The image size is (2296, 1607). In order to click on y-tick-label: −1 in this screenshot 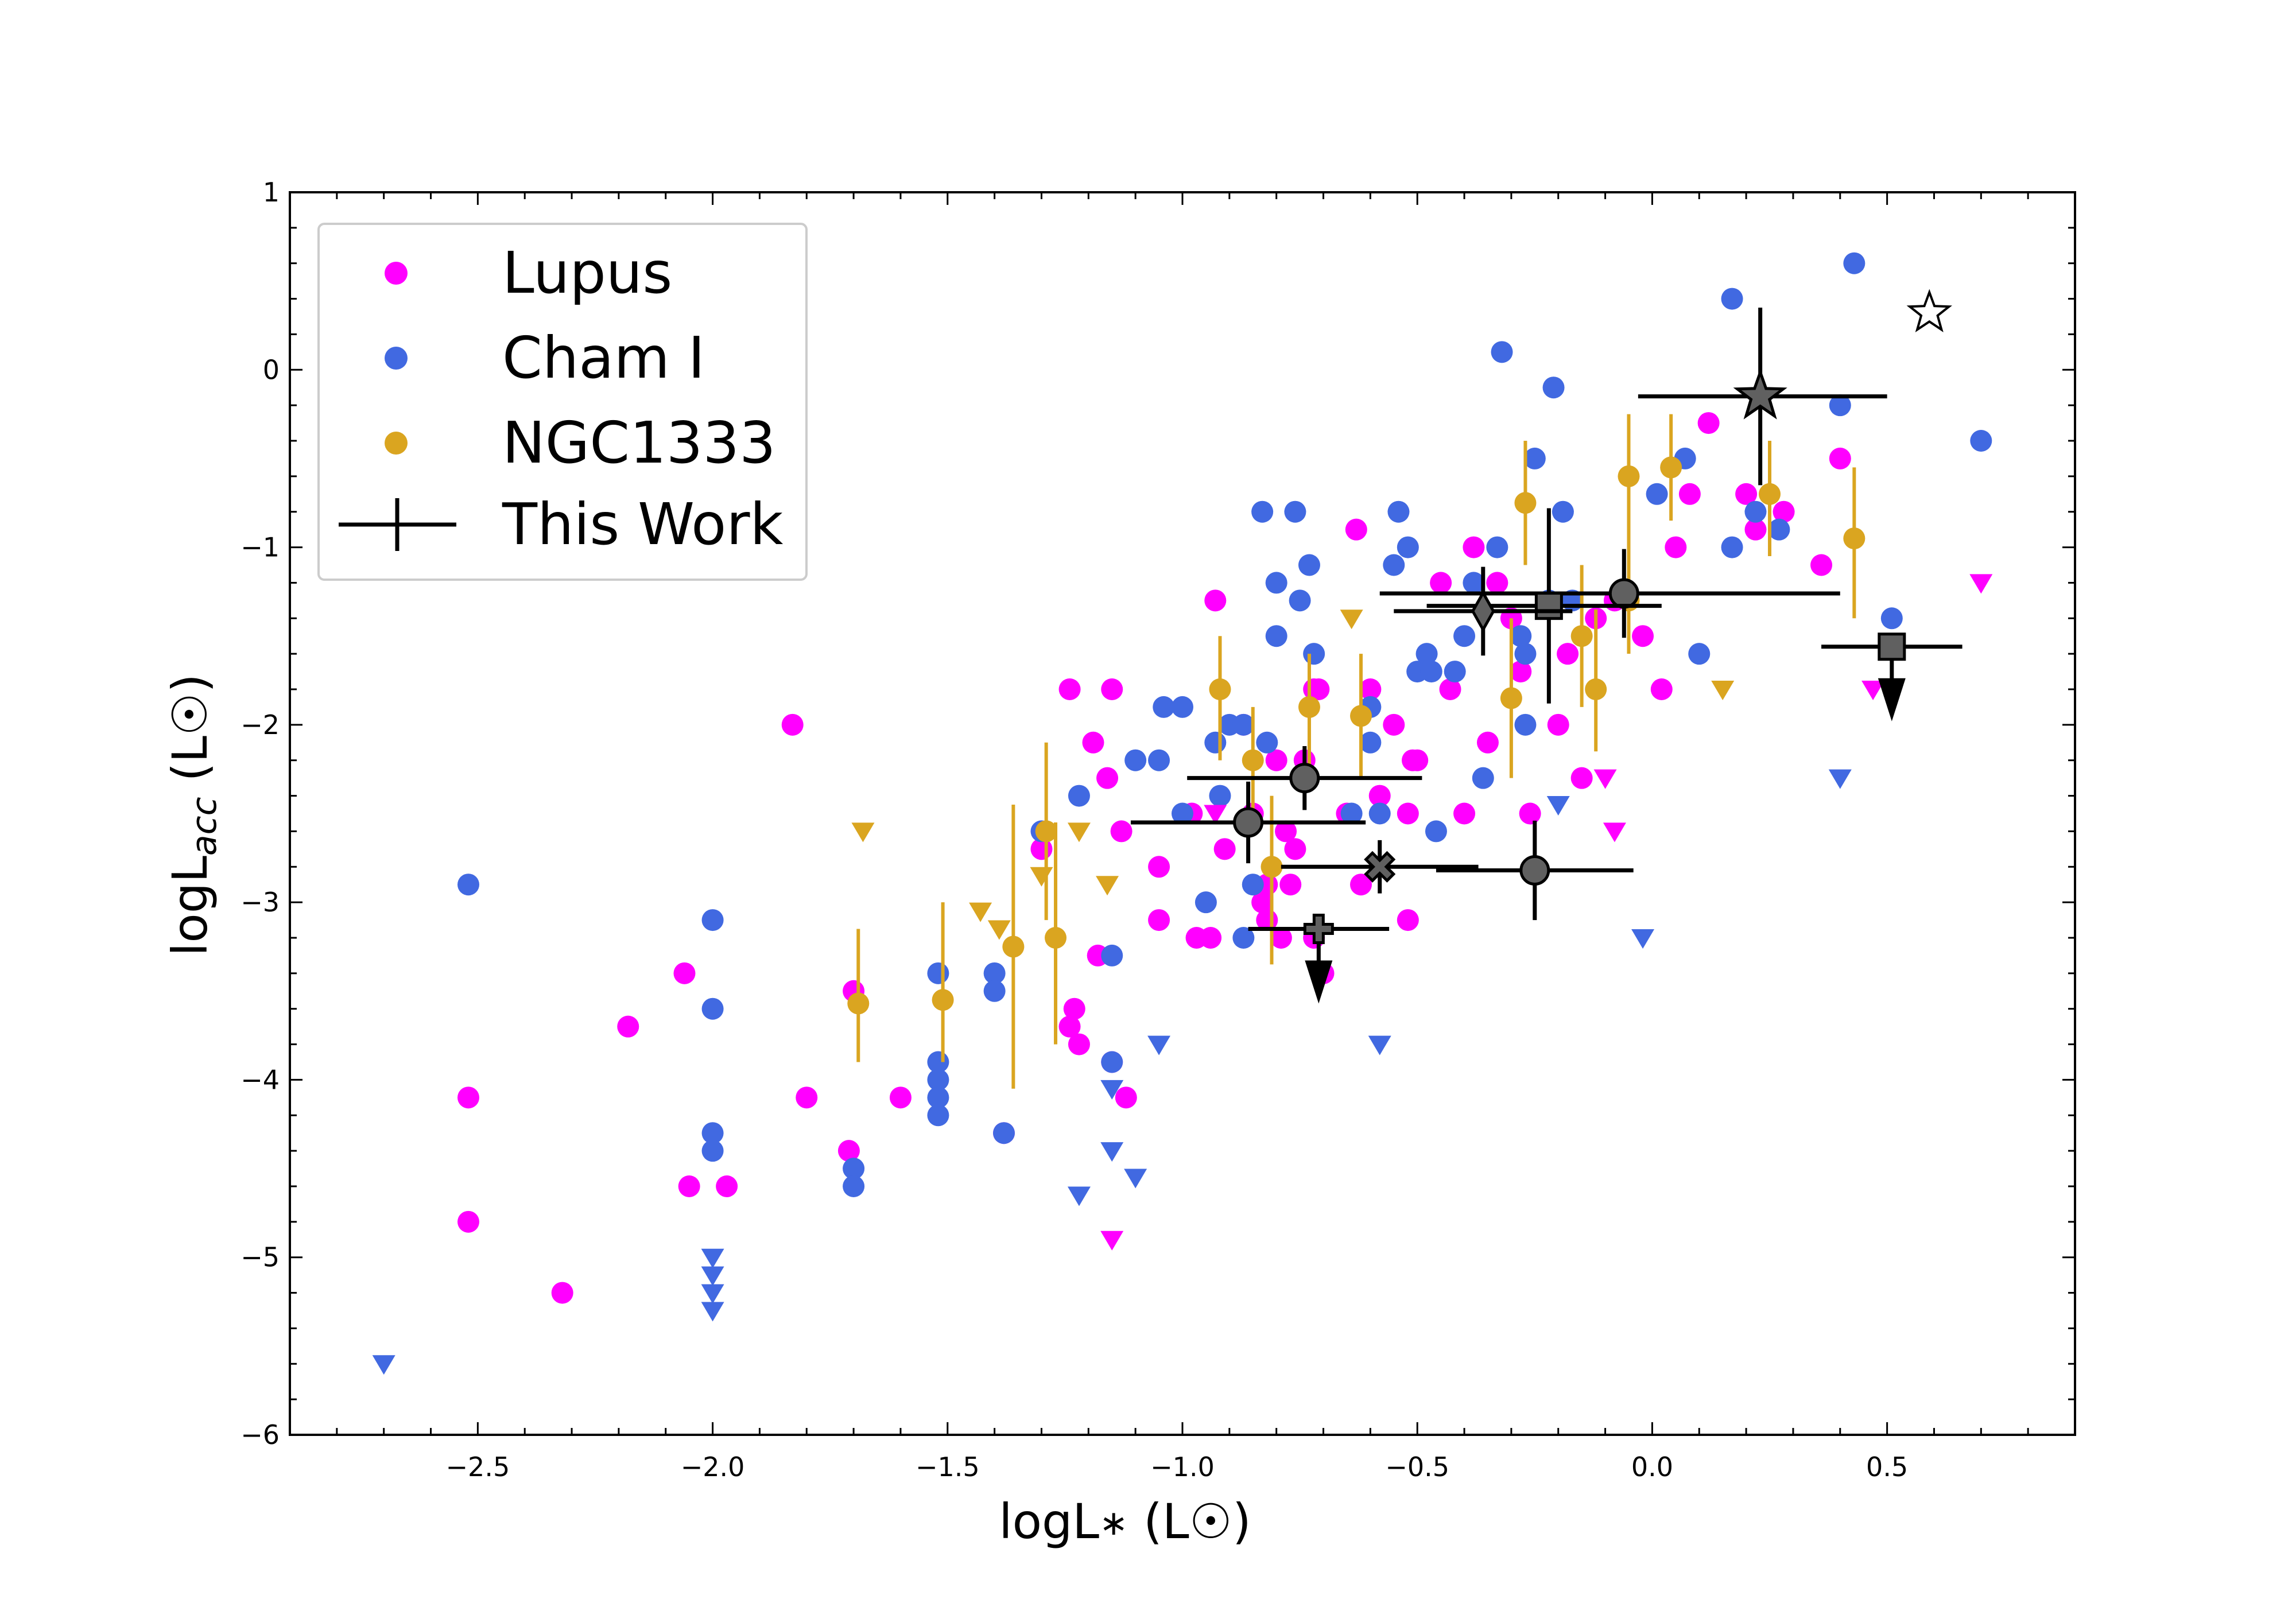, I will do `click(260, 547)`.